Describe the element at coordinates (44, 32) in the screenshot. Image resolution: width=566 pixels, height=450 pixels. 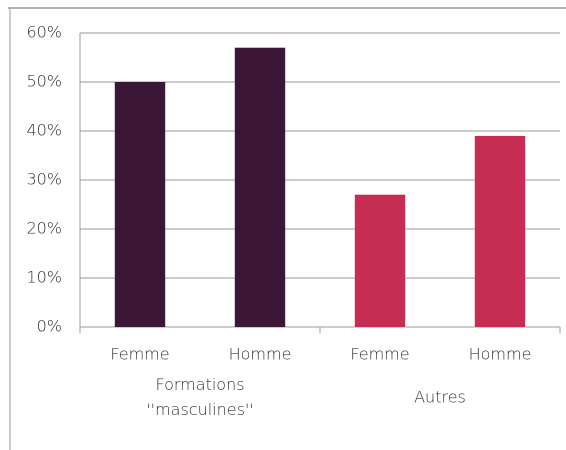
I see `y-tick-label: 60%` at that location.